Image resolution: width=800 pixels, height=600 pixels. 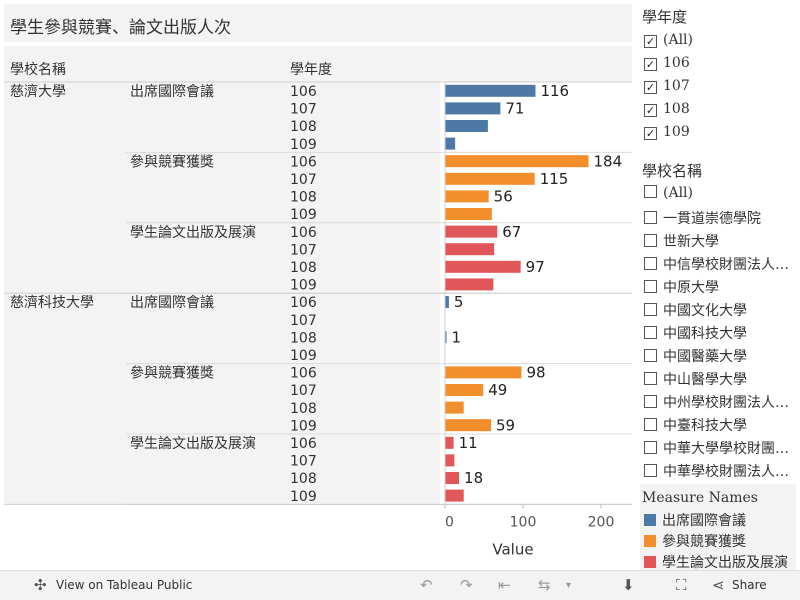 What do you see at coordinates (672, 171) in the screenshot?
I see `school-filter-title: 學校名稱` at bounding box center [672, 171].